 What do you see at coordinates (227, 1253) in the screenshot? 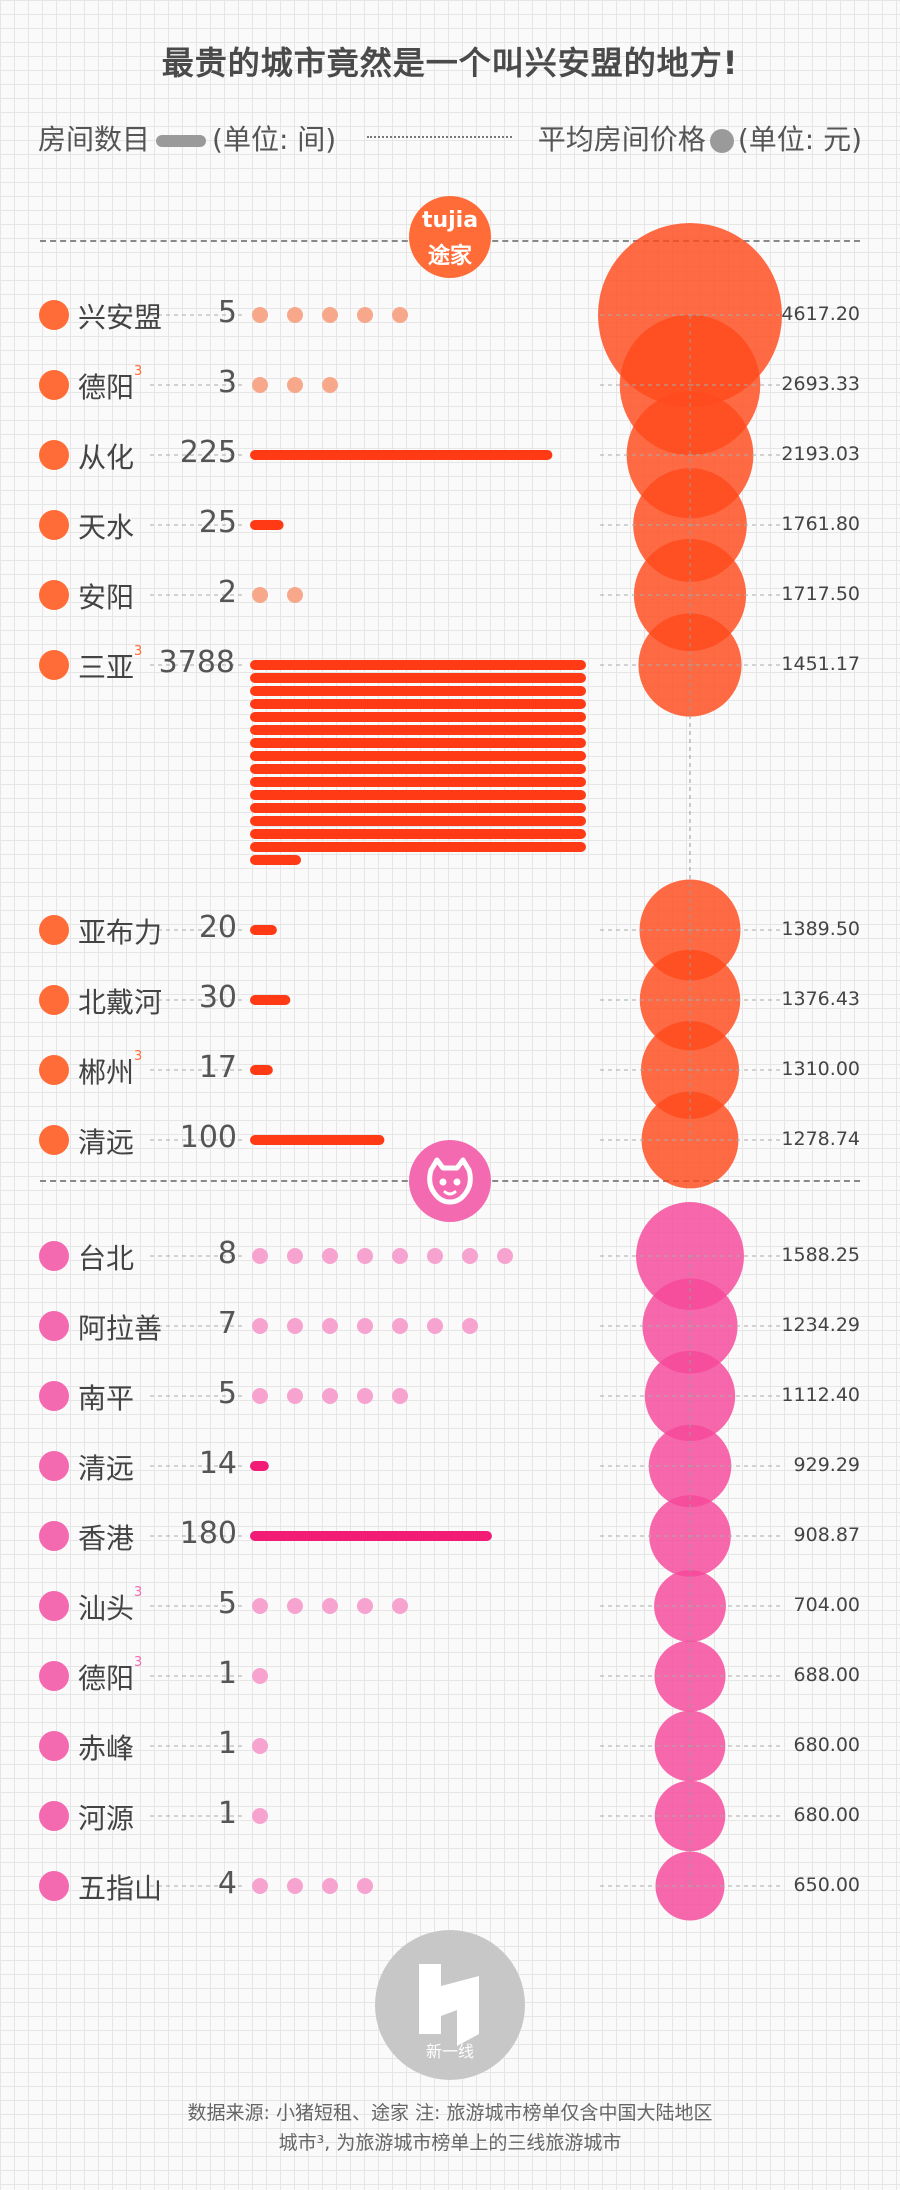
I see `room-count: 8` at bounding box center [227, 1253].